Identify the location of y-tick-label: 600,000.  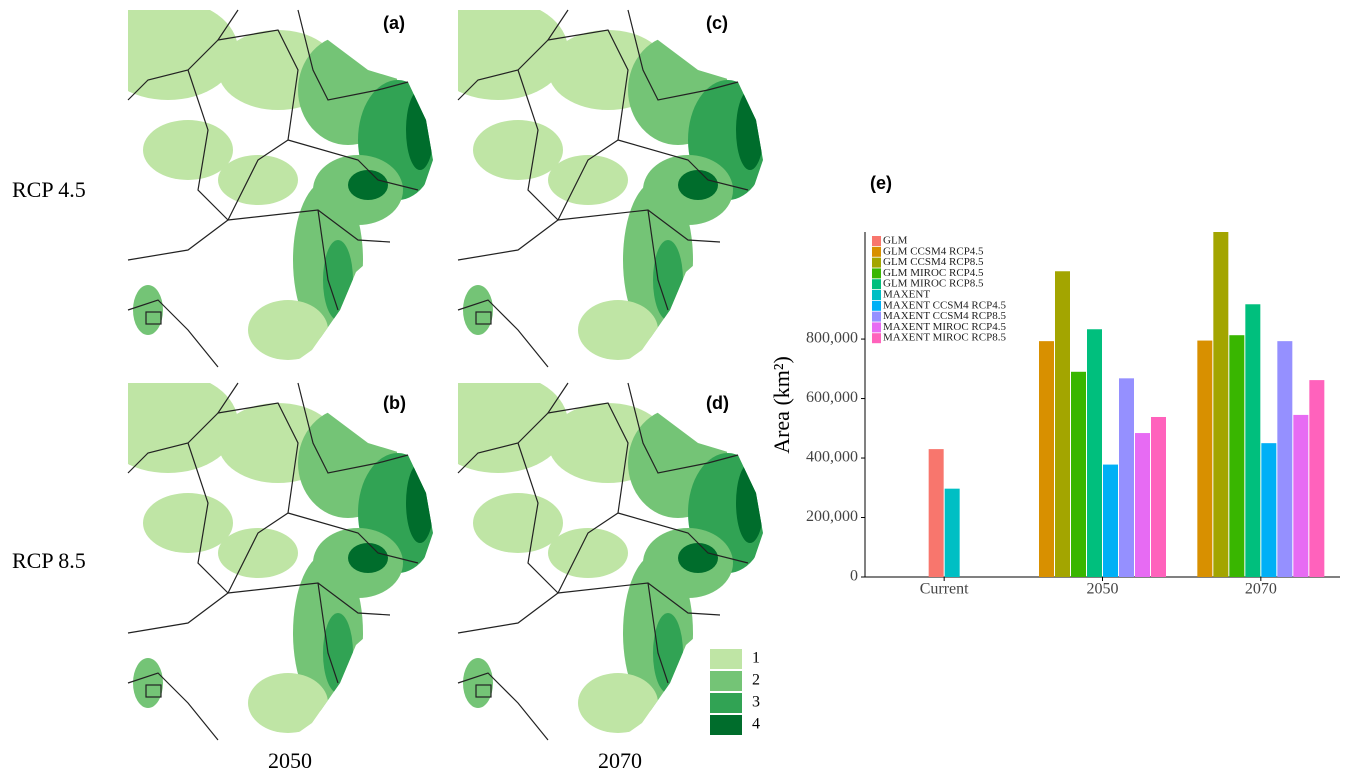
(832, 397).